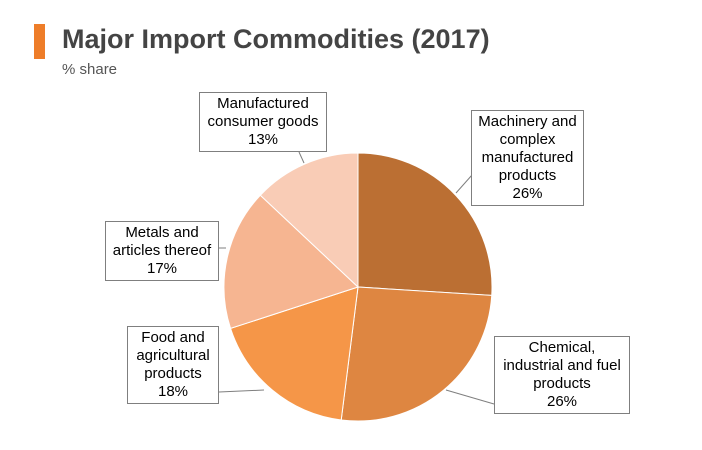  Describe the element at coordinates (527, 121) in the screenshot. I see `slice-label-text: Machinery and` at that location.